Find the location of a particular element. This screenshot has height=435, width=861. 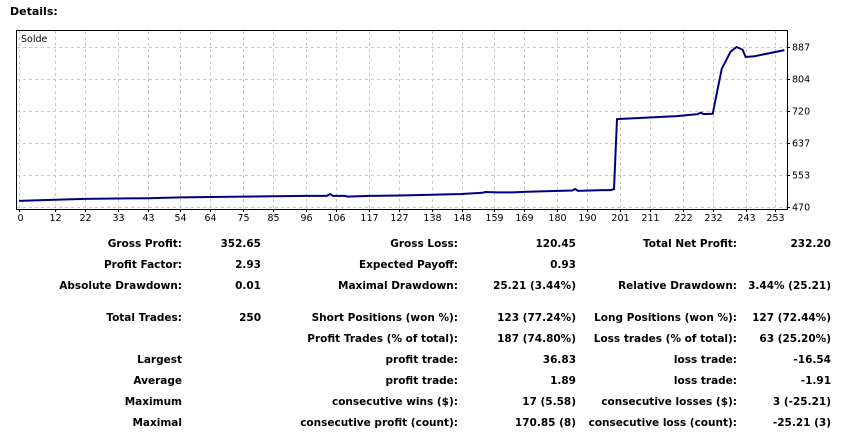

x-tick-label: 54 is located at coordinates (180, 218).